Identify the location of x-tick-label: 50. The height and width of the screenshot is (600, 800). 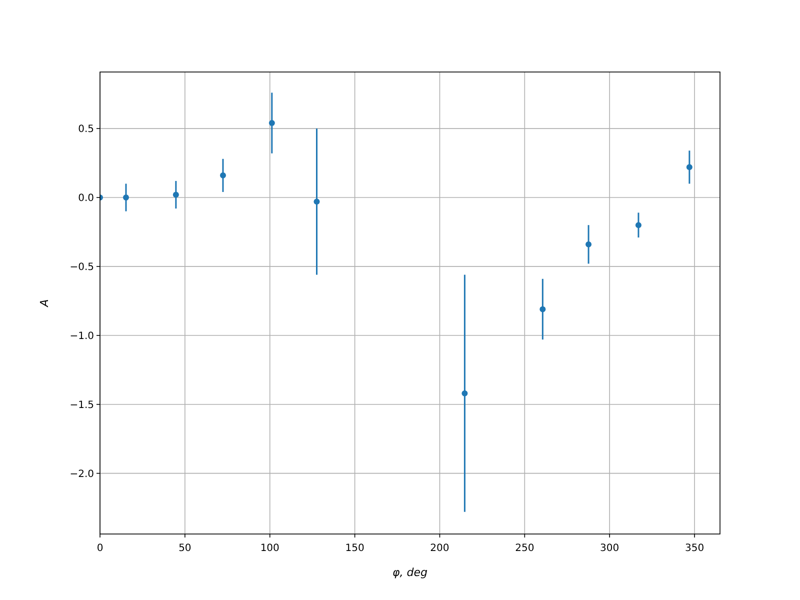
(185, 548).